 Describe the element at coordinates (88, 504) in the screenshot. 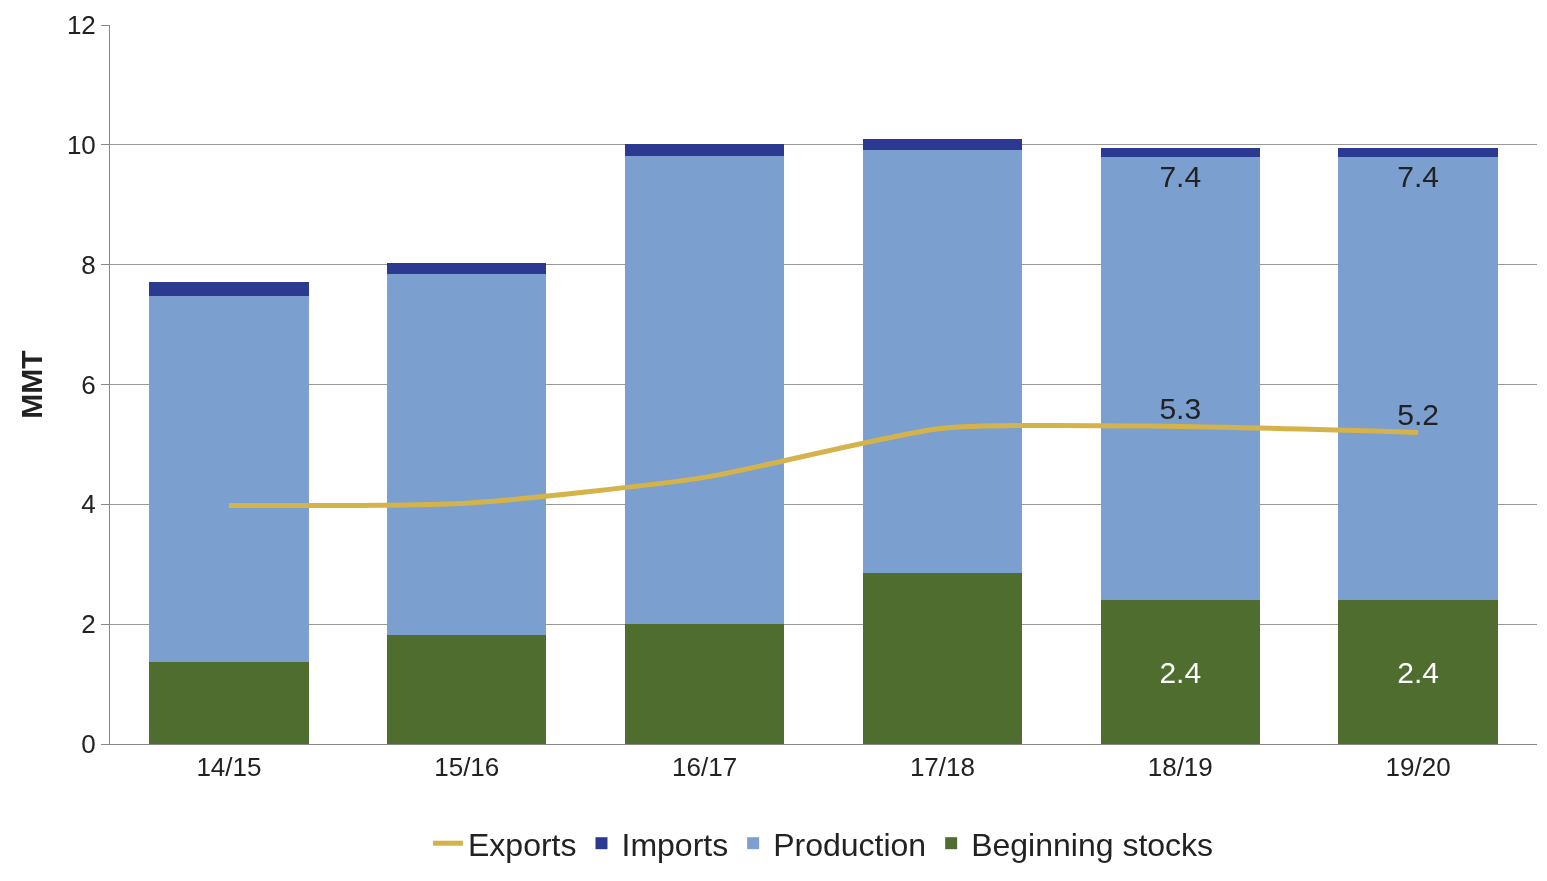

I see `y-tick-label: 4` at that location.